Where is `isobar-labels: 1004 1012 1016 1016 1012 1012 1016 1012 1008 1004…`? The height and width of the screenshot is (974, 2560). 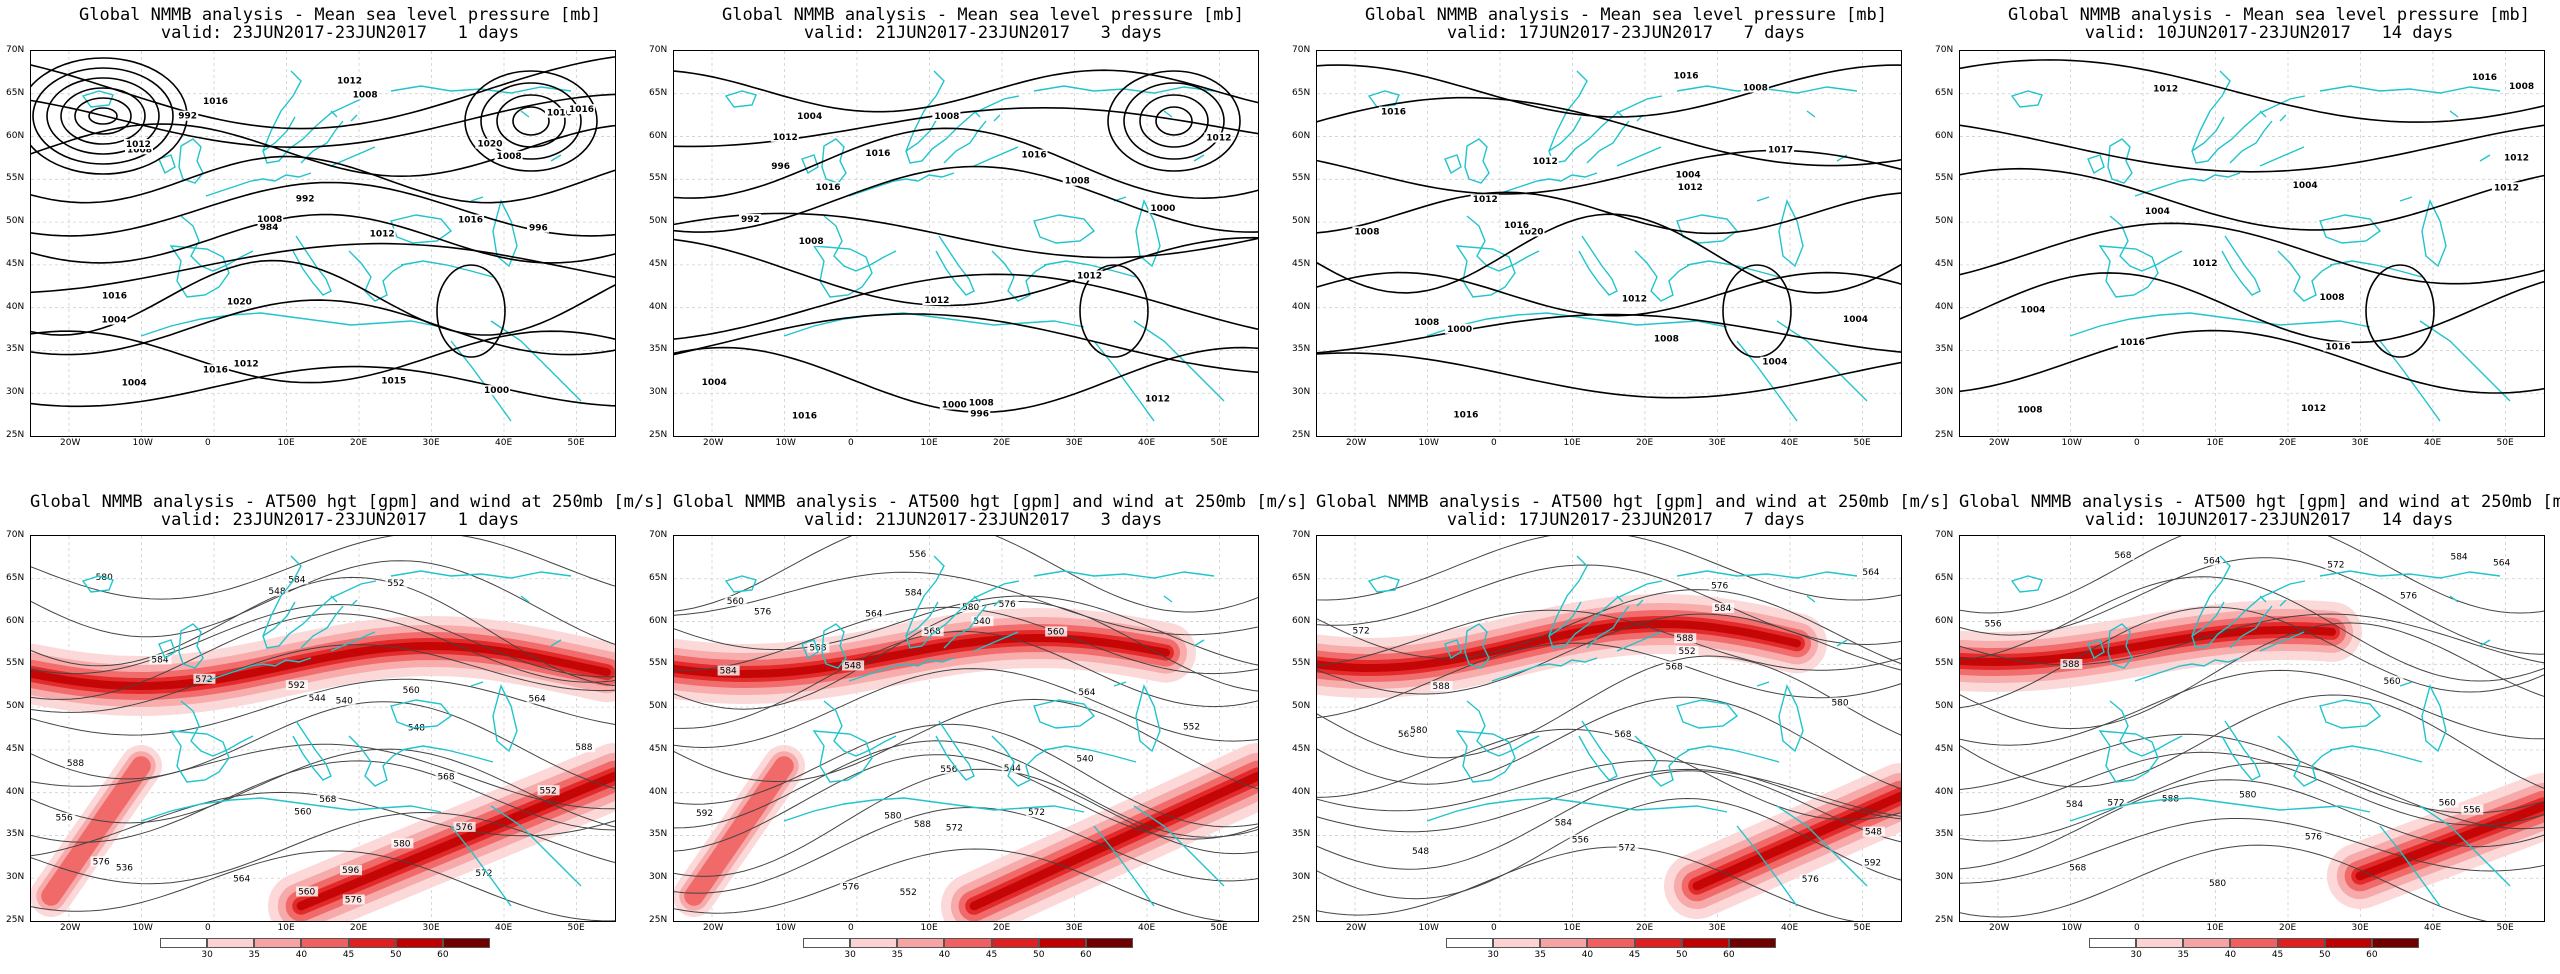 isobar-labels: 1004 1012 1016 1016 1012 1012 1016 1012 1008 1004… is located at coordinates (2275, 243).